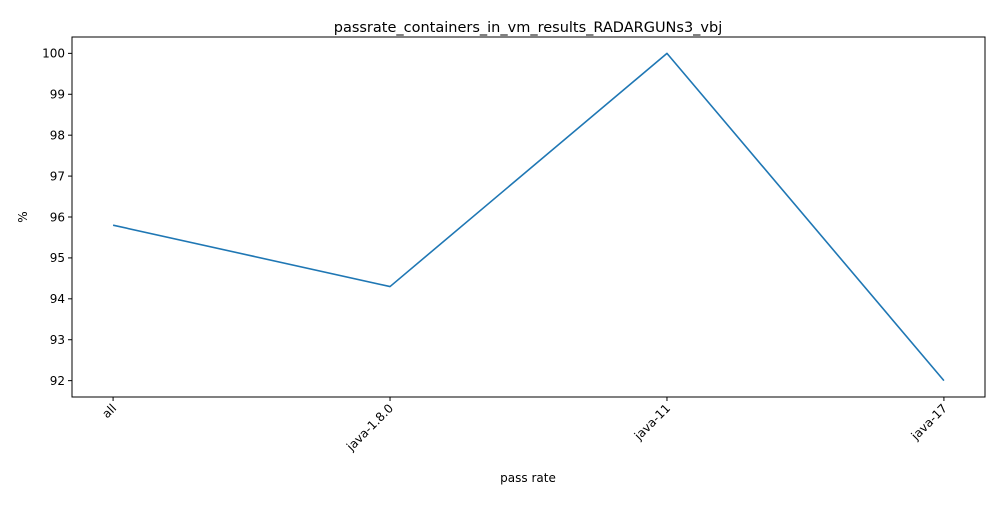 The width and height of the screenshot is (1000, 505). I want to click on y-tick-label: 95, so click(57, 258).